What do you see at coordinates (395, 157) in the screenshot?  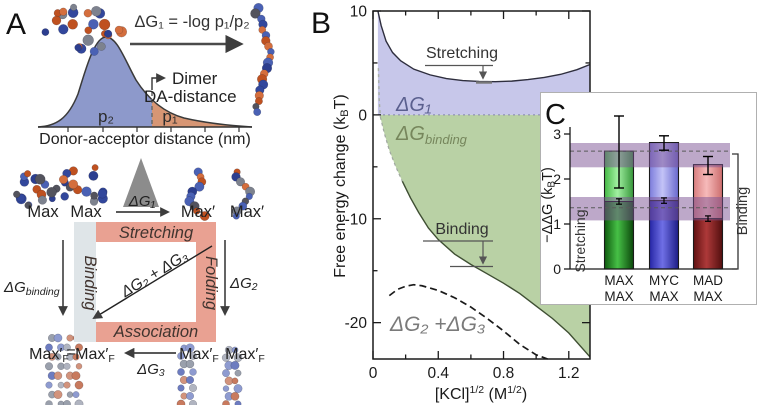 I see `binding-curve-extrapolated` at bounding box center [395, 157].